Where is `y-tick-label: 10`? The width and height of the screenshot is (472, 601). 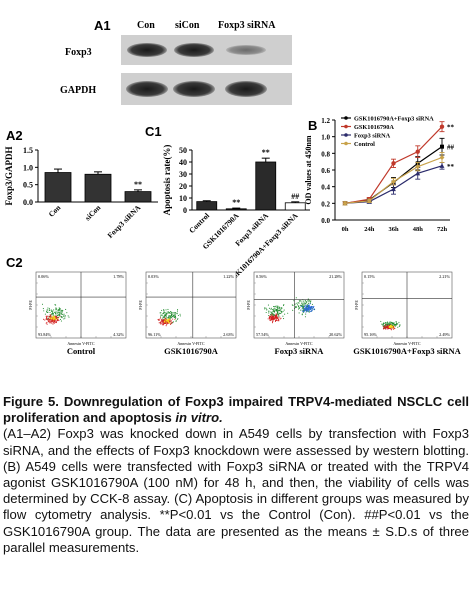 y-tick-label: 10 is located at coordinates (183, 198).